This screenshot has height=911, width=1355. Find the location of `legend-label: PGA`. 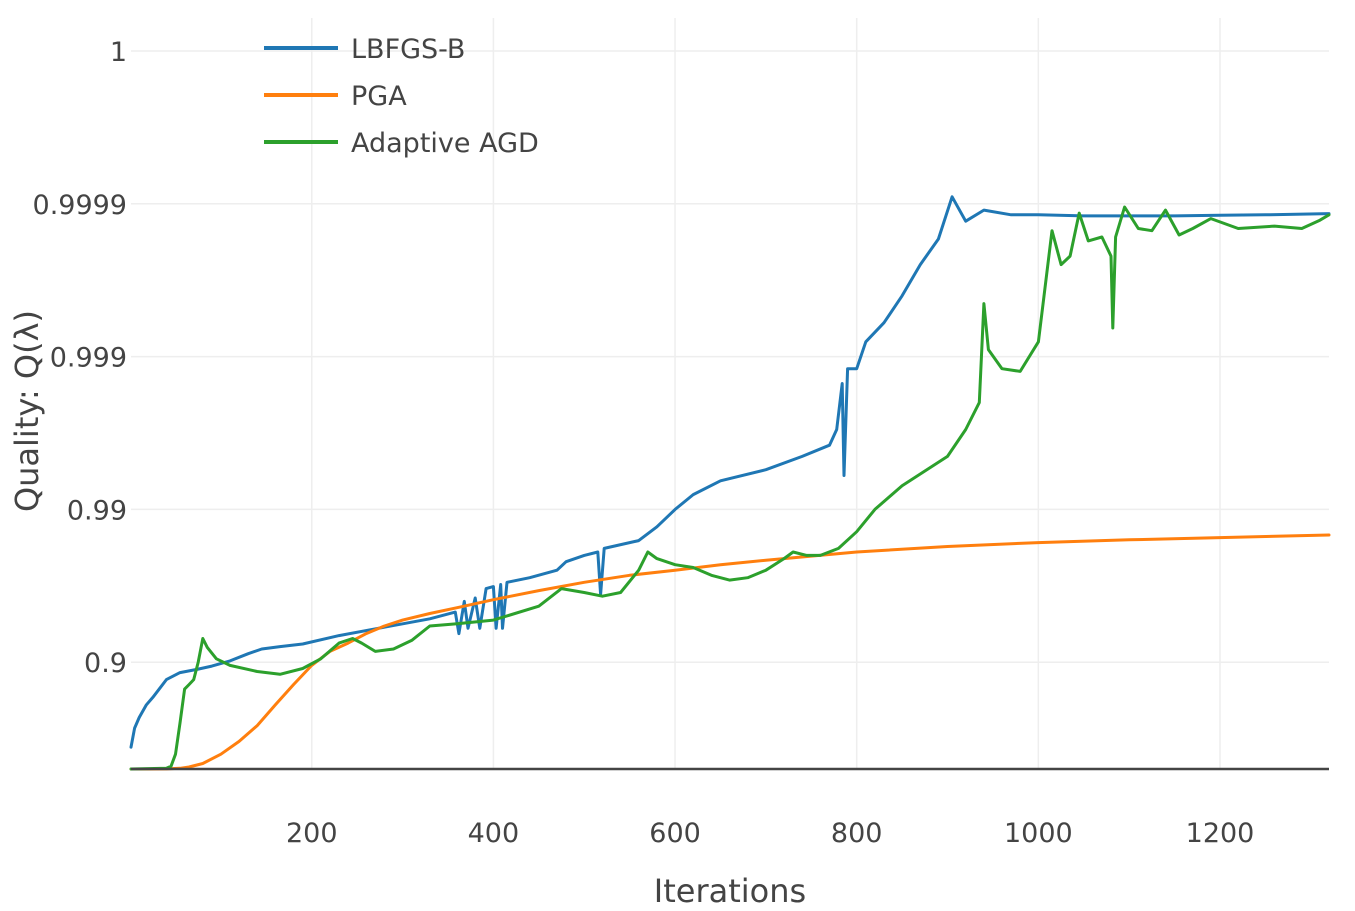

legend-label: PGA is located at coordinates (379, 96).